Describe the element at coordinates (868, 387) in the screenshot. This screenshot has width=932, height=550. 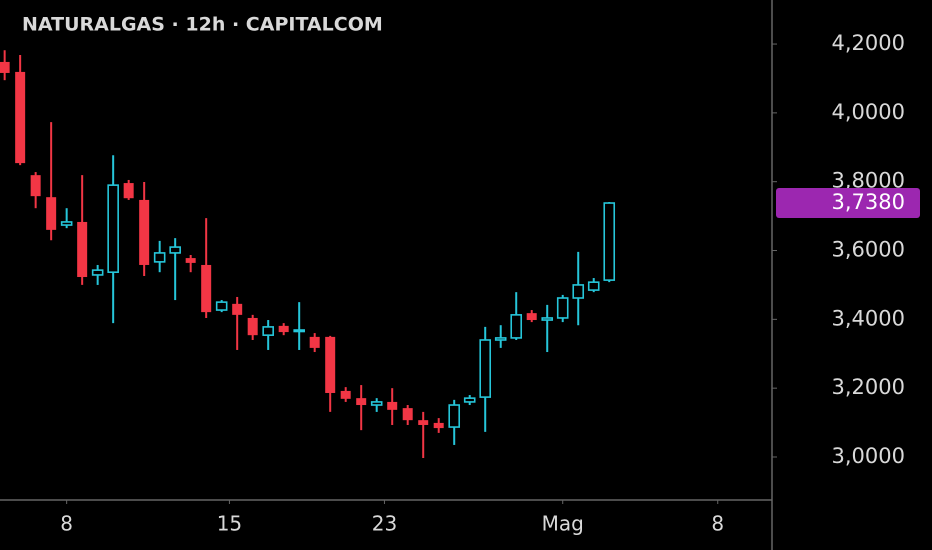
I see `y-tick-label: 3,2000` at that location.